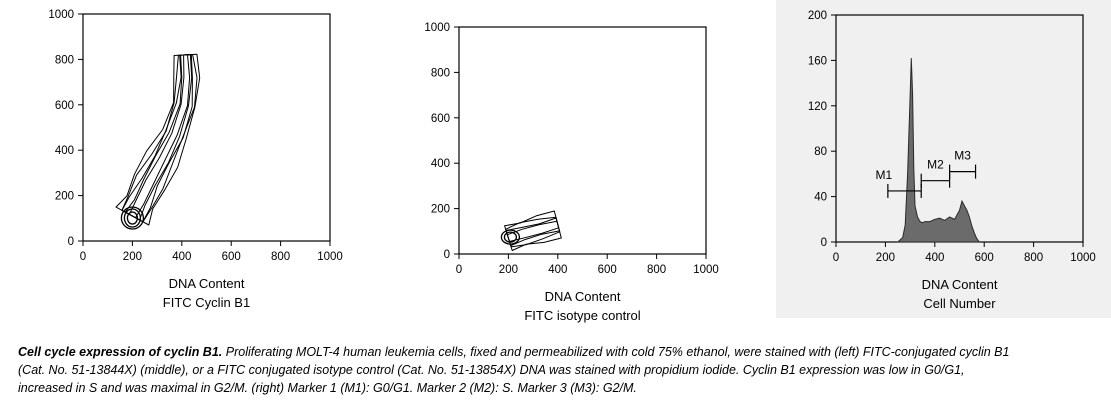 The image size is (1111, 418). What do you see at coordinates (820, 152) in the screenshot?
I see `y-tick-label: 80` at bounding box center [820, 152].